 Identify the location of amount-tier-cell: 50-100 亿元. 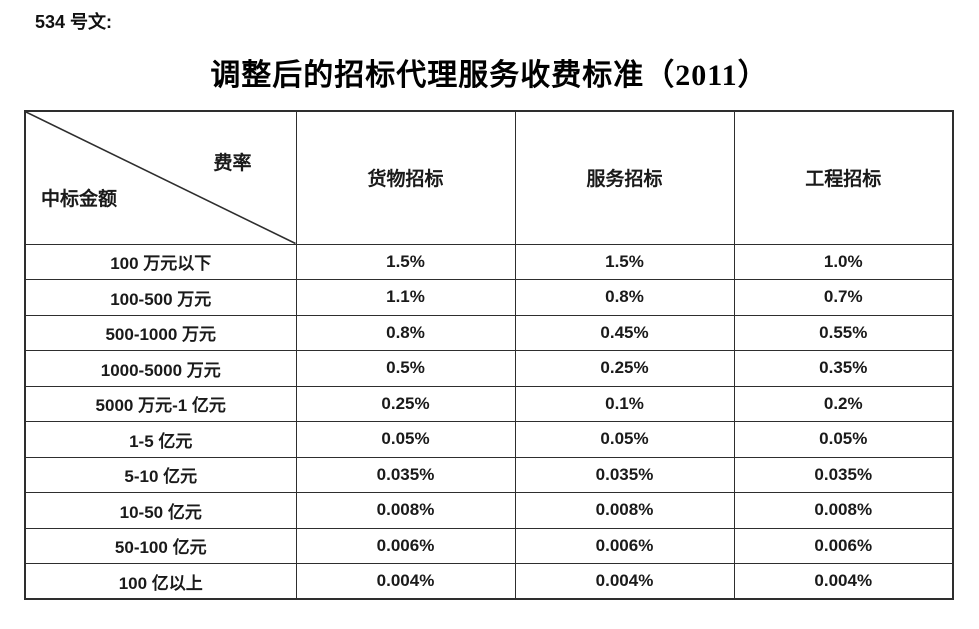
(160, 545).